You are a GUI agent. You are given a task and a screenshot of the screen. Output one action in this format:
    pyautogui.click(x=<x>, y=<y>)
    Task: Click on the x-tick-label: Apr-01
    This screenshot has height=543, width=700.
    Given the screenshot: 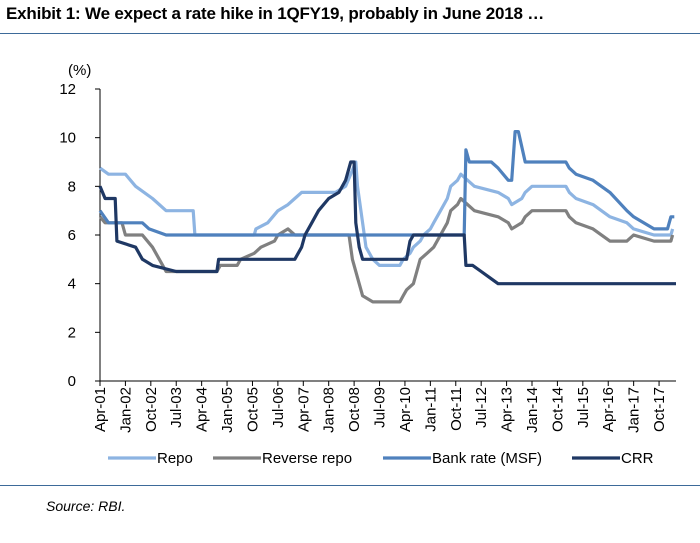 What is the action you would take?
    pyautogui.click(x=100, y=409)
    